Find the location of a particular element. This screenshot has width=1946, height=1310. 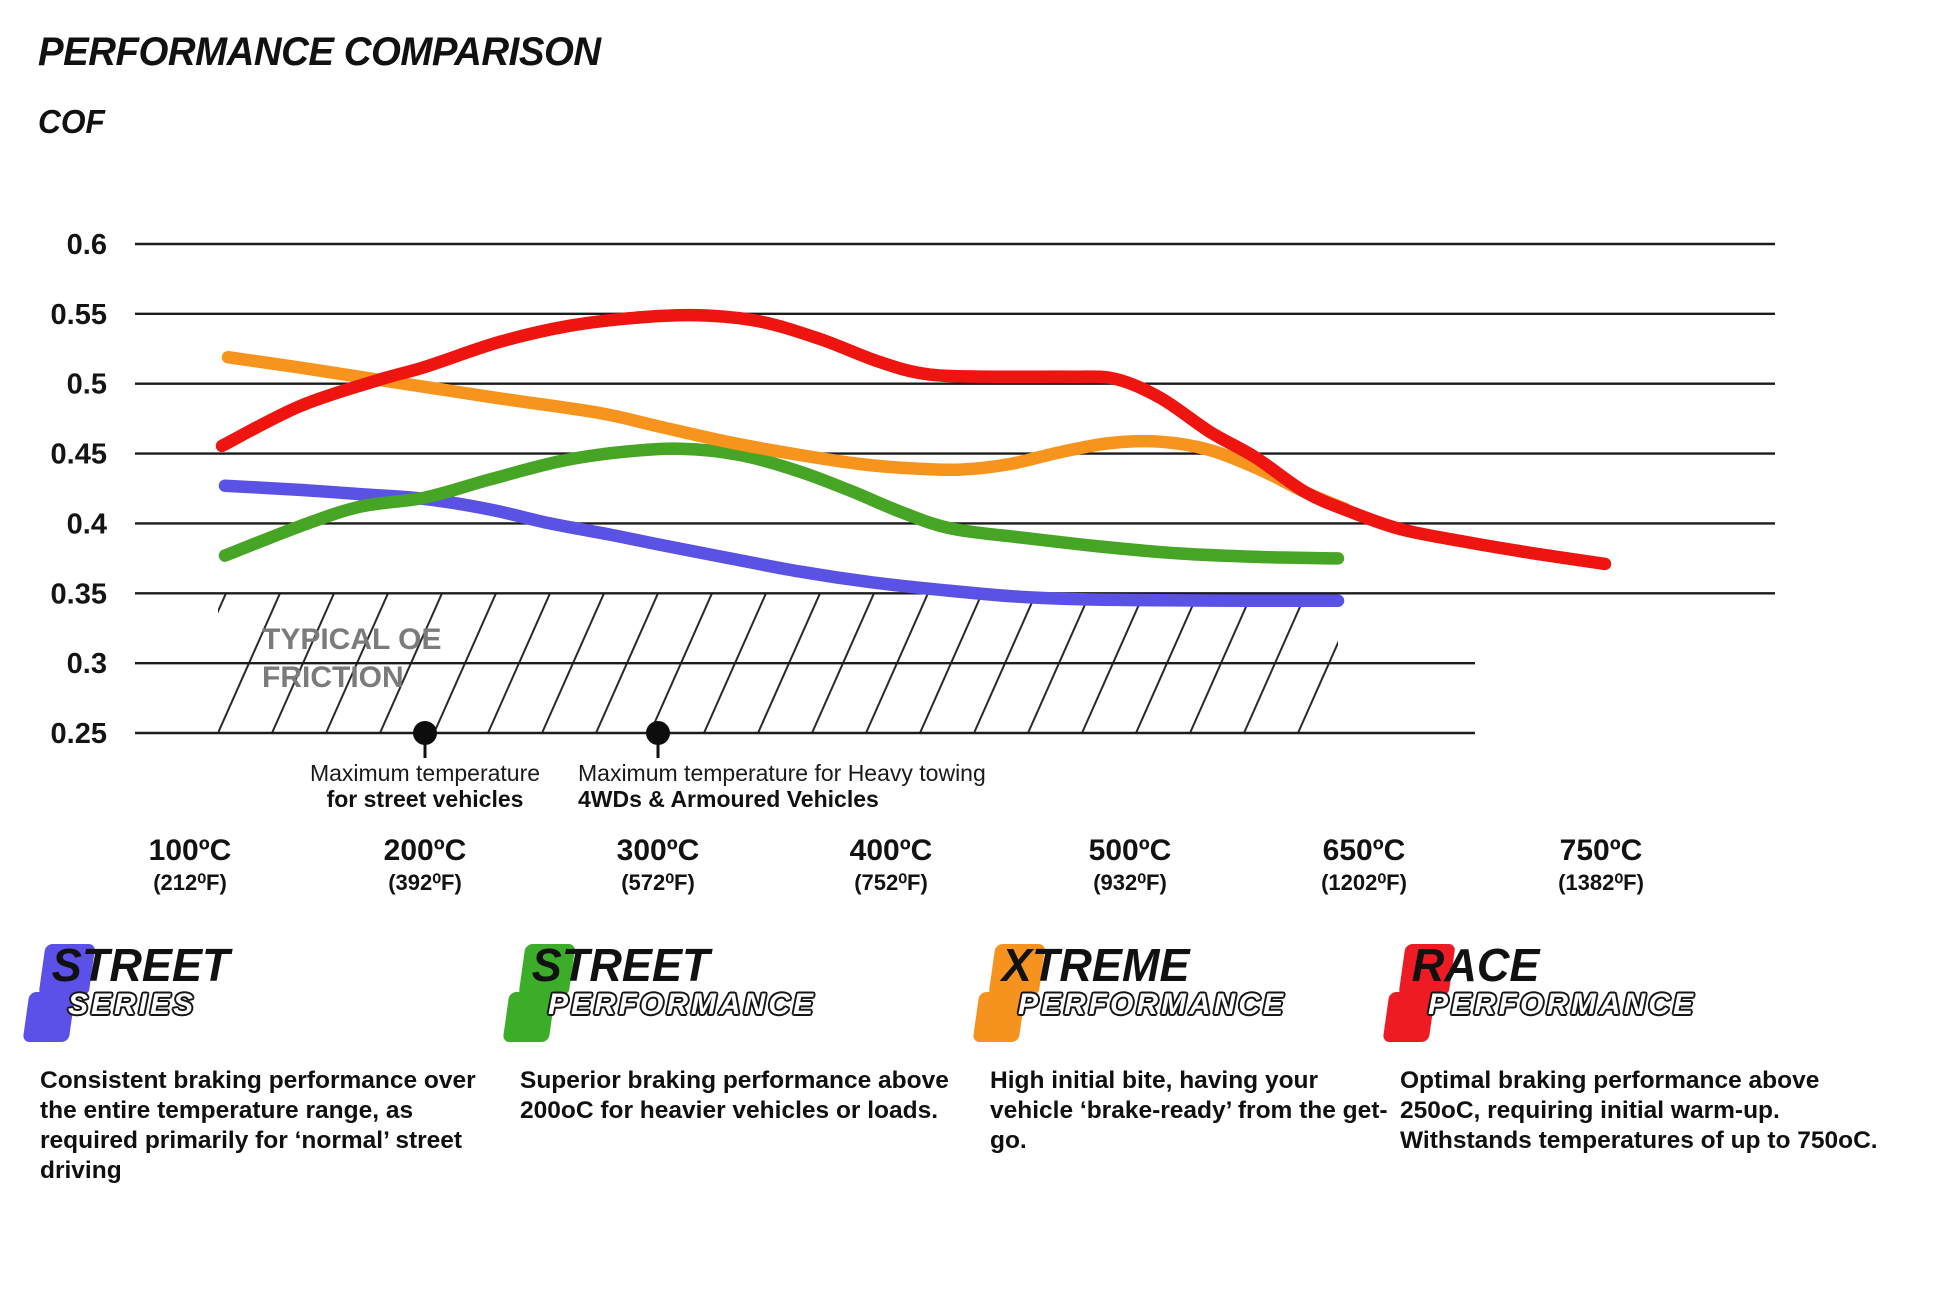

y-tick-label: 0.6 is located at coordinates (87, 245).